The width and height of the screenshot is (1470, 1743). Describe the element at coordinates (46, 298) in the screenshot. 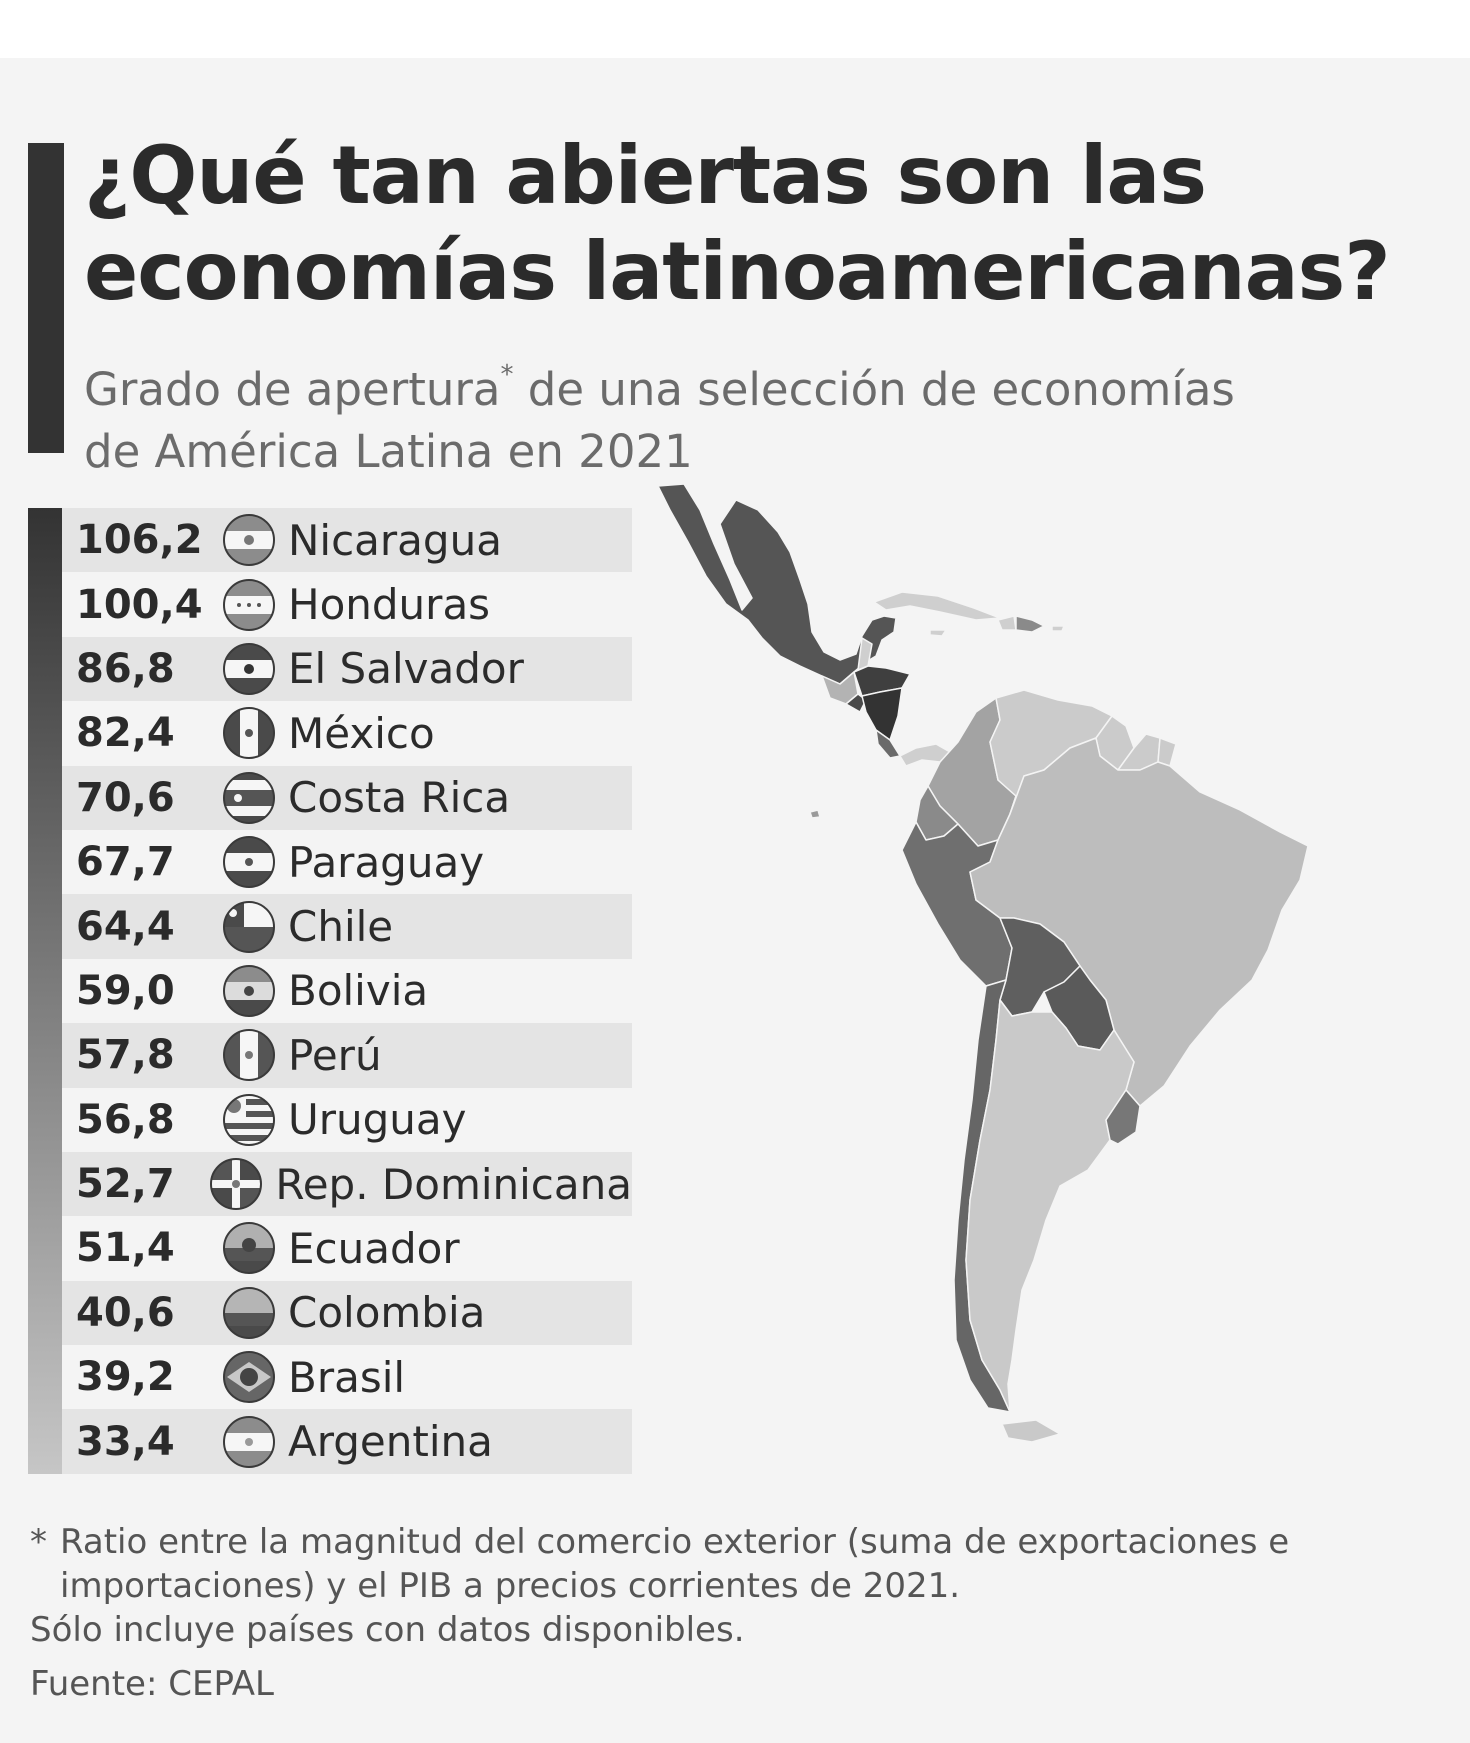

I see `title-accent-bar` at that location.